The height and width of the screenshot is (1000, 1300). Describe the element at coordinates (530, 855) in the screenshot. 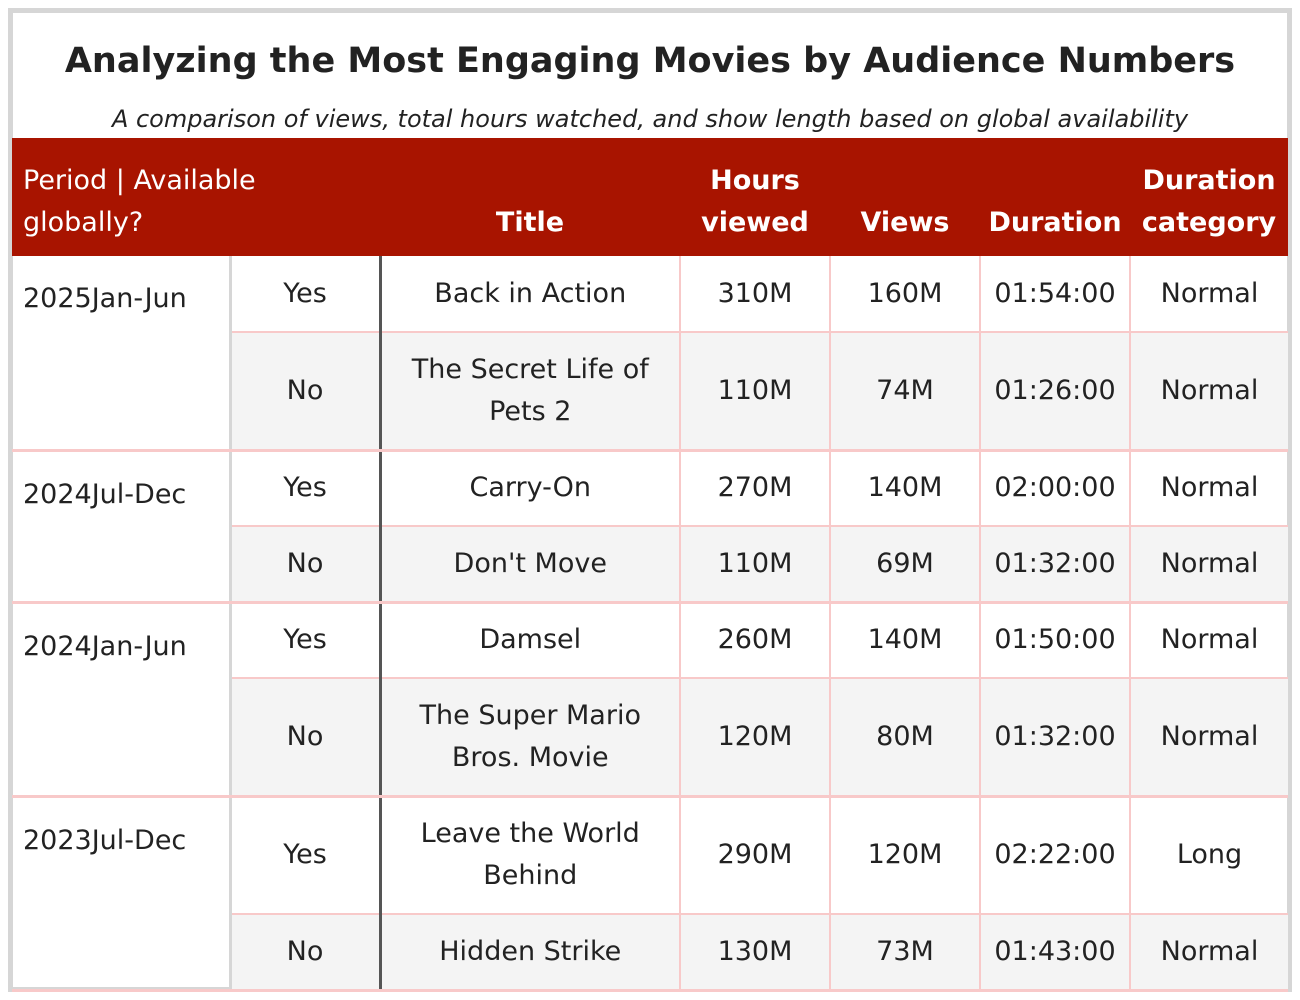

I see `cell-title: Leave the World Behind` at that location.